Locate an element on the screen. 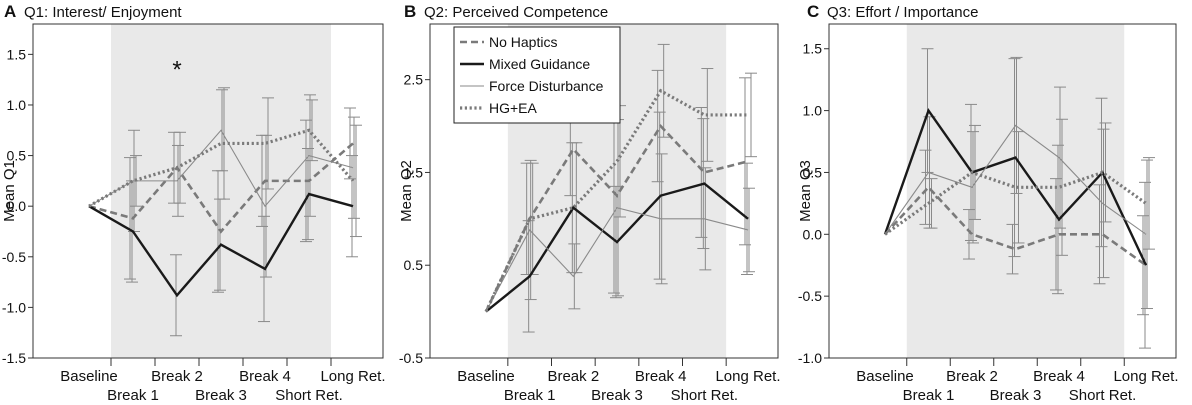 The height and width of the screenshot is (405, 1192). y-axis-label: Mean Q1 is located at coordinates (9, 191).